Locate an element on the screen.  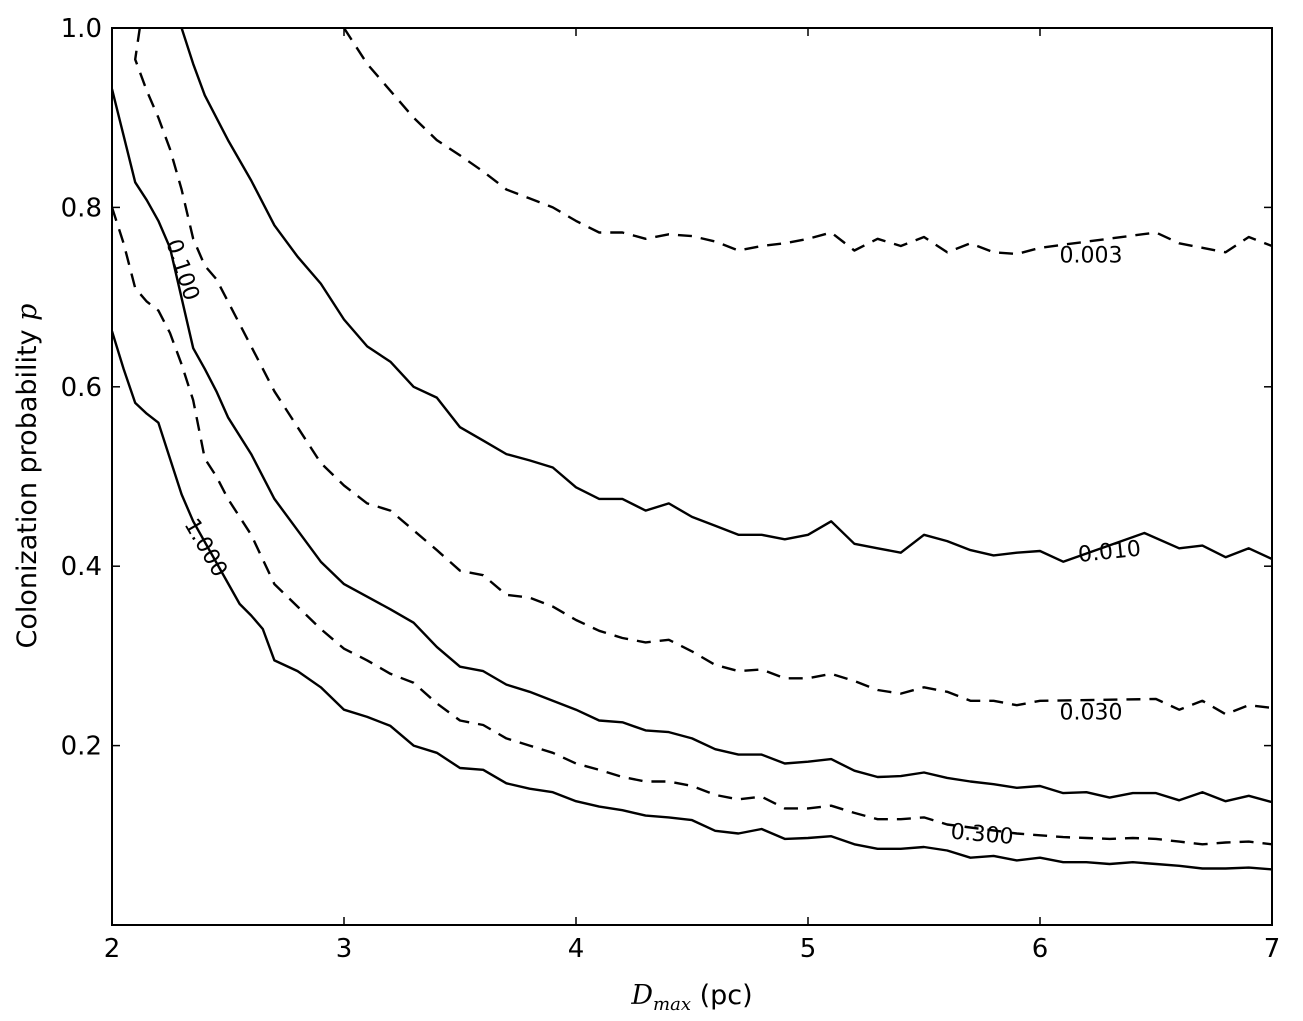
x-axis-label: Dmax (pc) is located at coordinates (691, 997).